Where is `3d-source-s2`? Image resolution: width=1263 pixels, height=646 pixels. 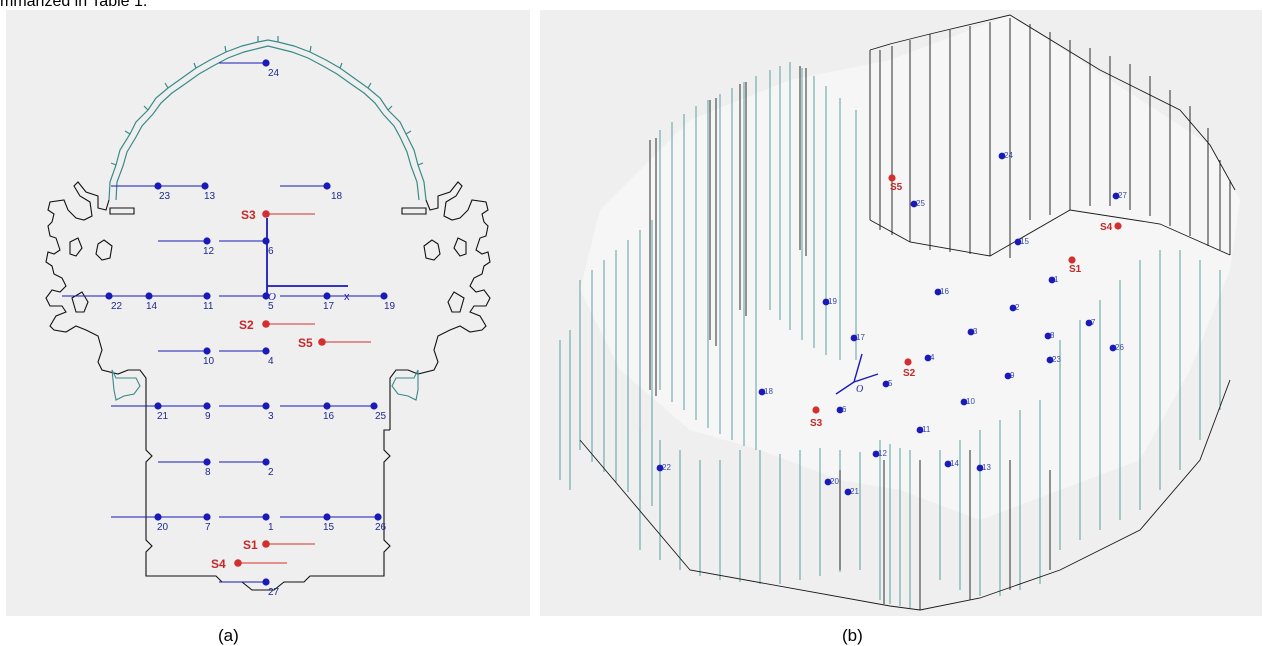
3d-source-s2 is located at coordinates (908, 362).